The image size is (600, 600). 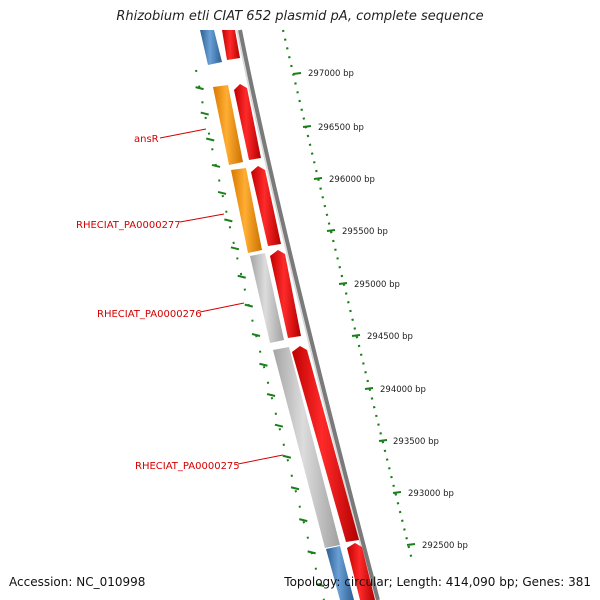 What do you see at coordinates (211, 47) in the screenshot?
I see `gene-block-top-blue` at bounding box center [211, 47].